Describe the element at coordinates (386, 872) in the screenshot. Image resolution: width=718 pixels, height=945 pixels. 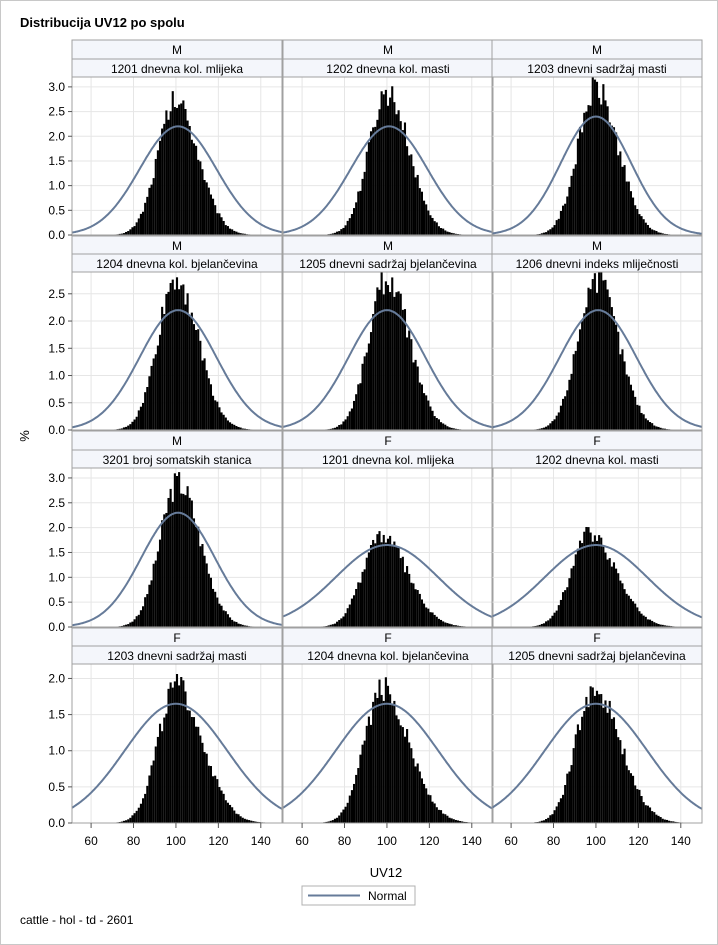
I see `x-axis-label: UV12` at that location.